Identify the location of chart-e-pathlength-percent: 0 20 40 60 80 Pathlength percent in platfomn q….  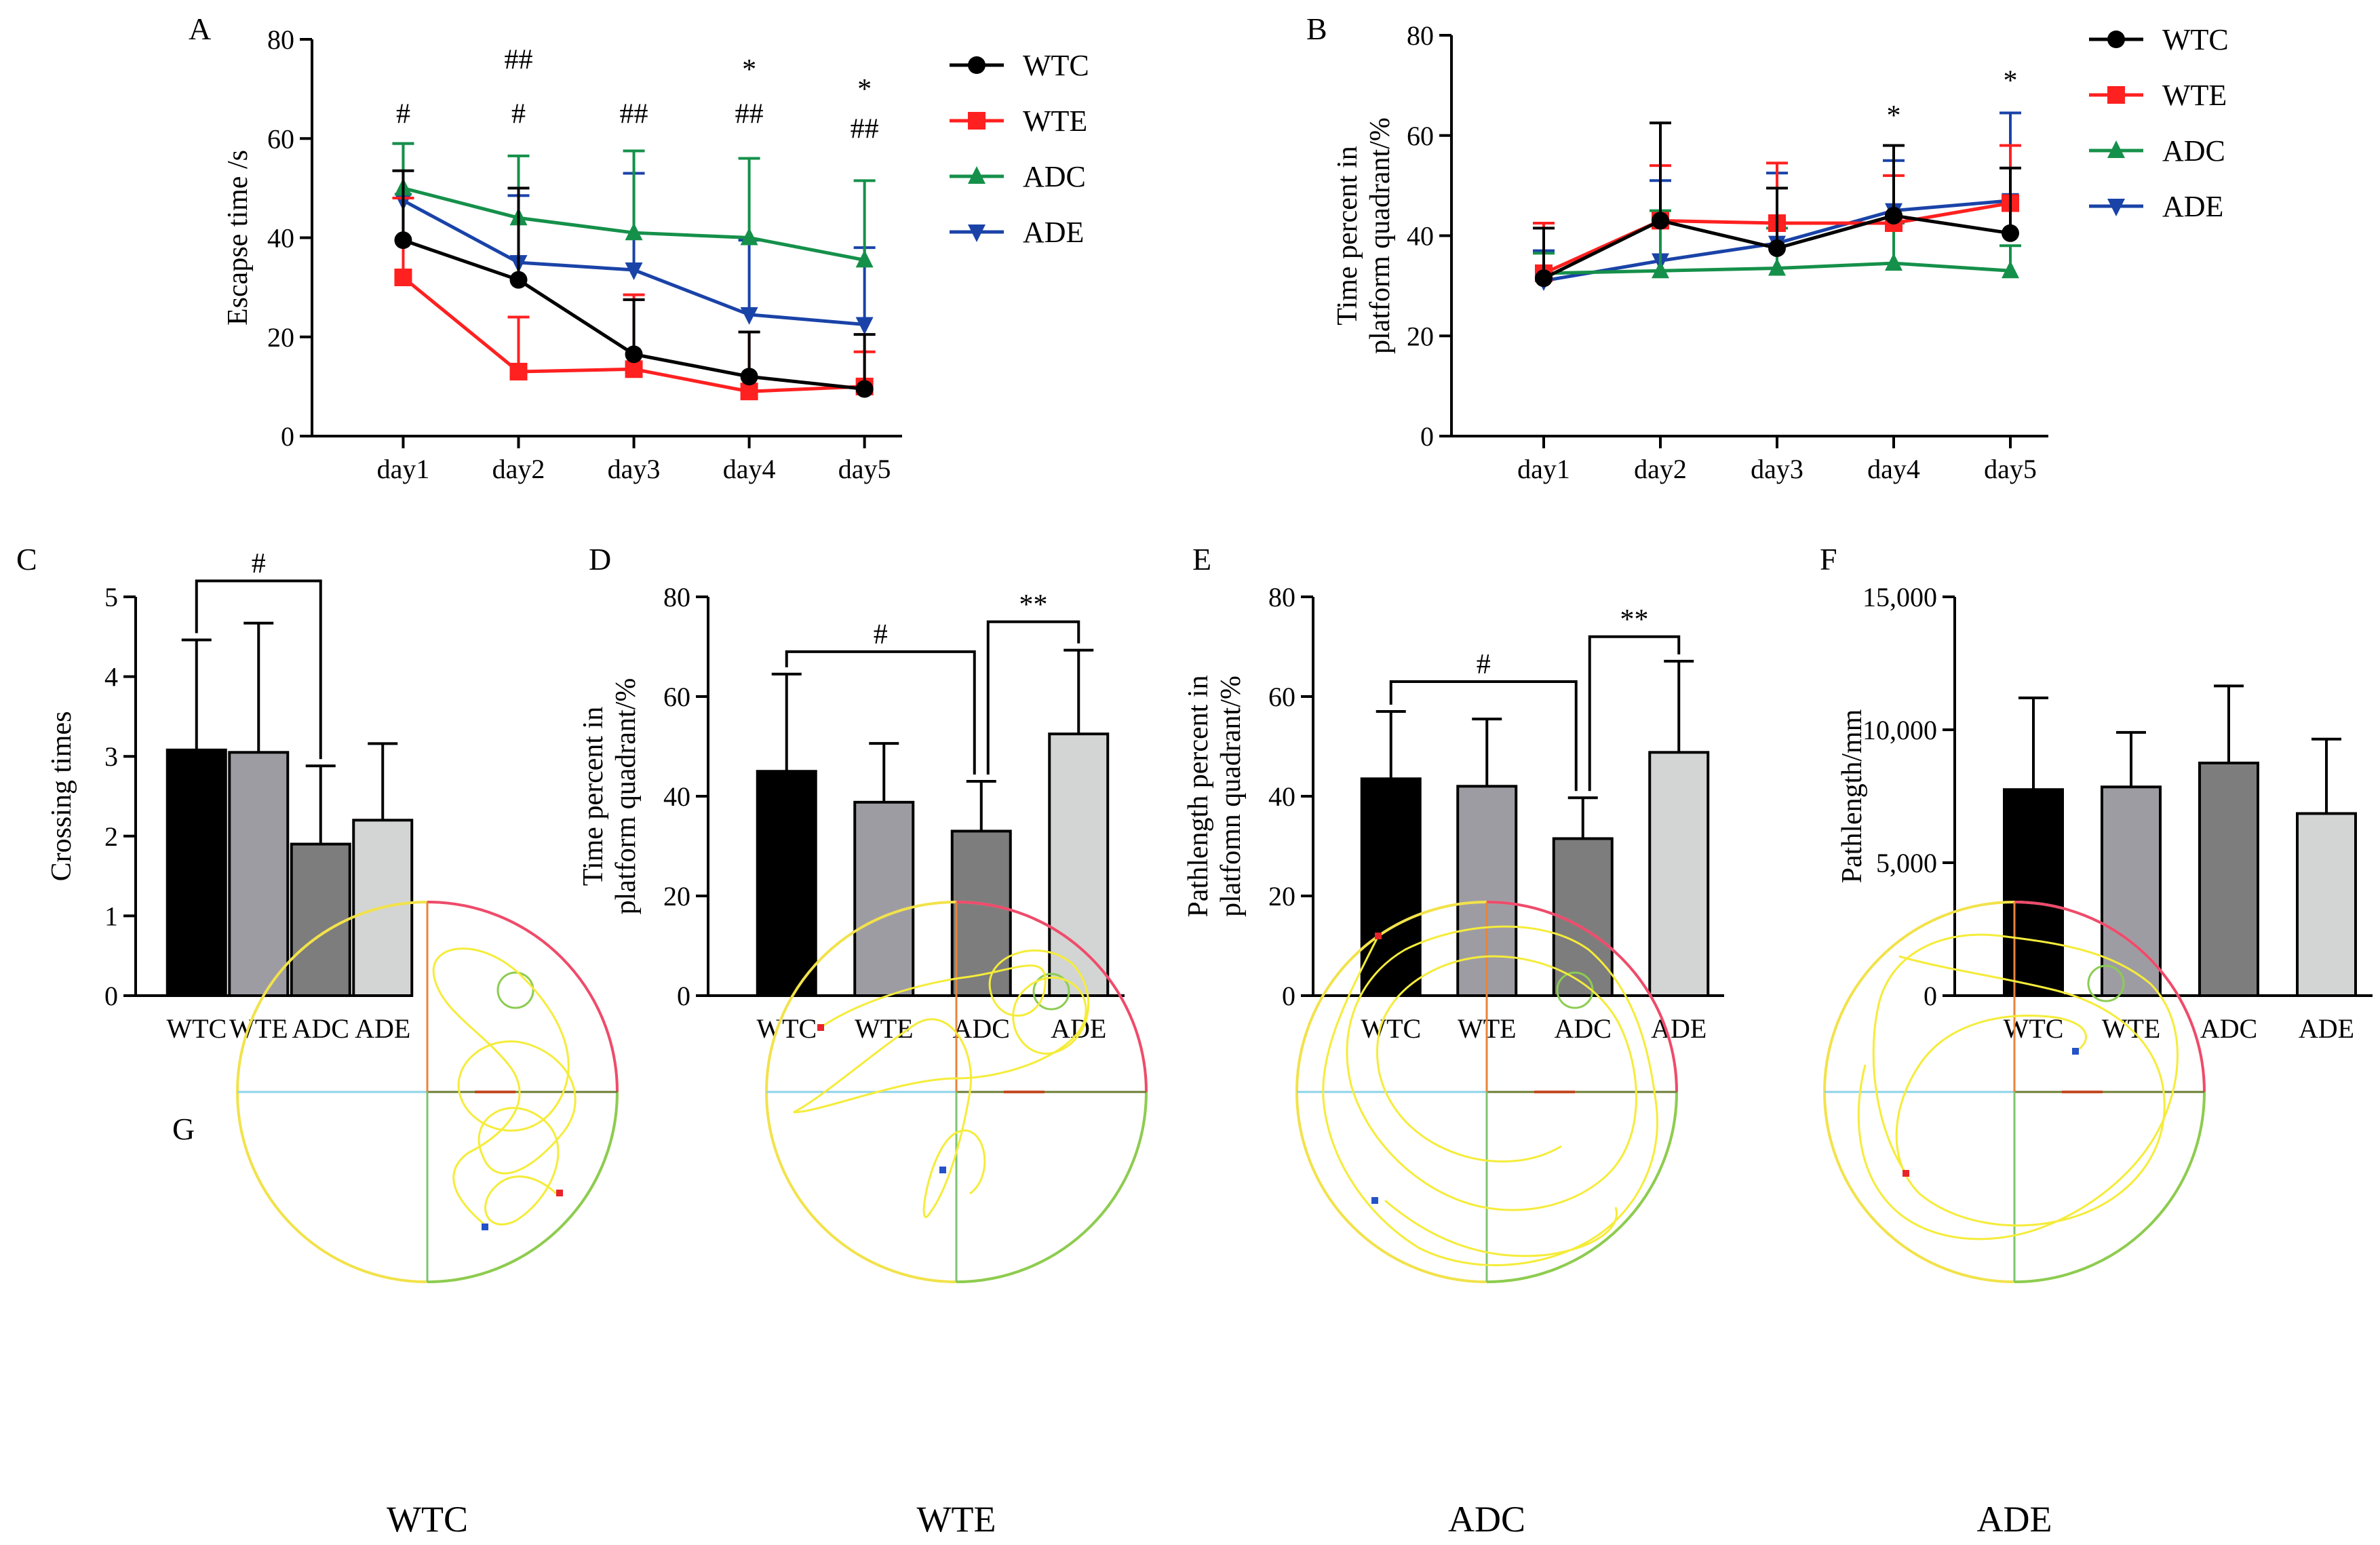
(1453, 813).